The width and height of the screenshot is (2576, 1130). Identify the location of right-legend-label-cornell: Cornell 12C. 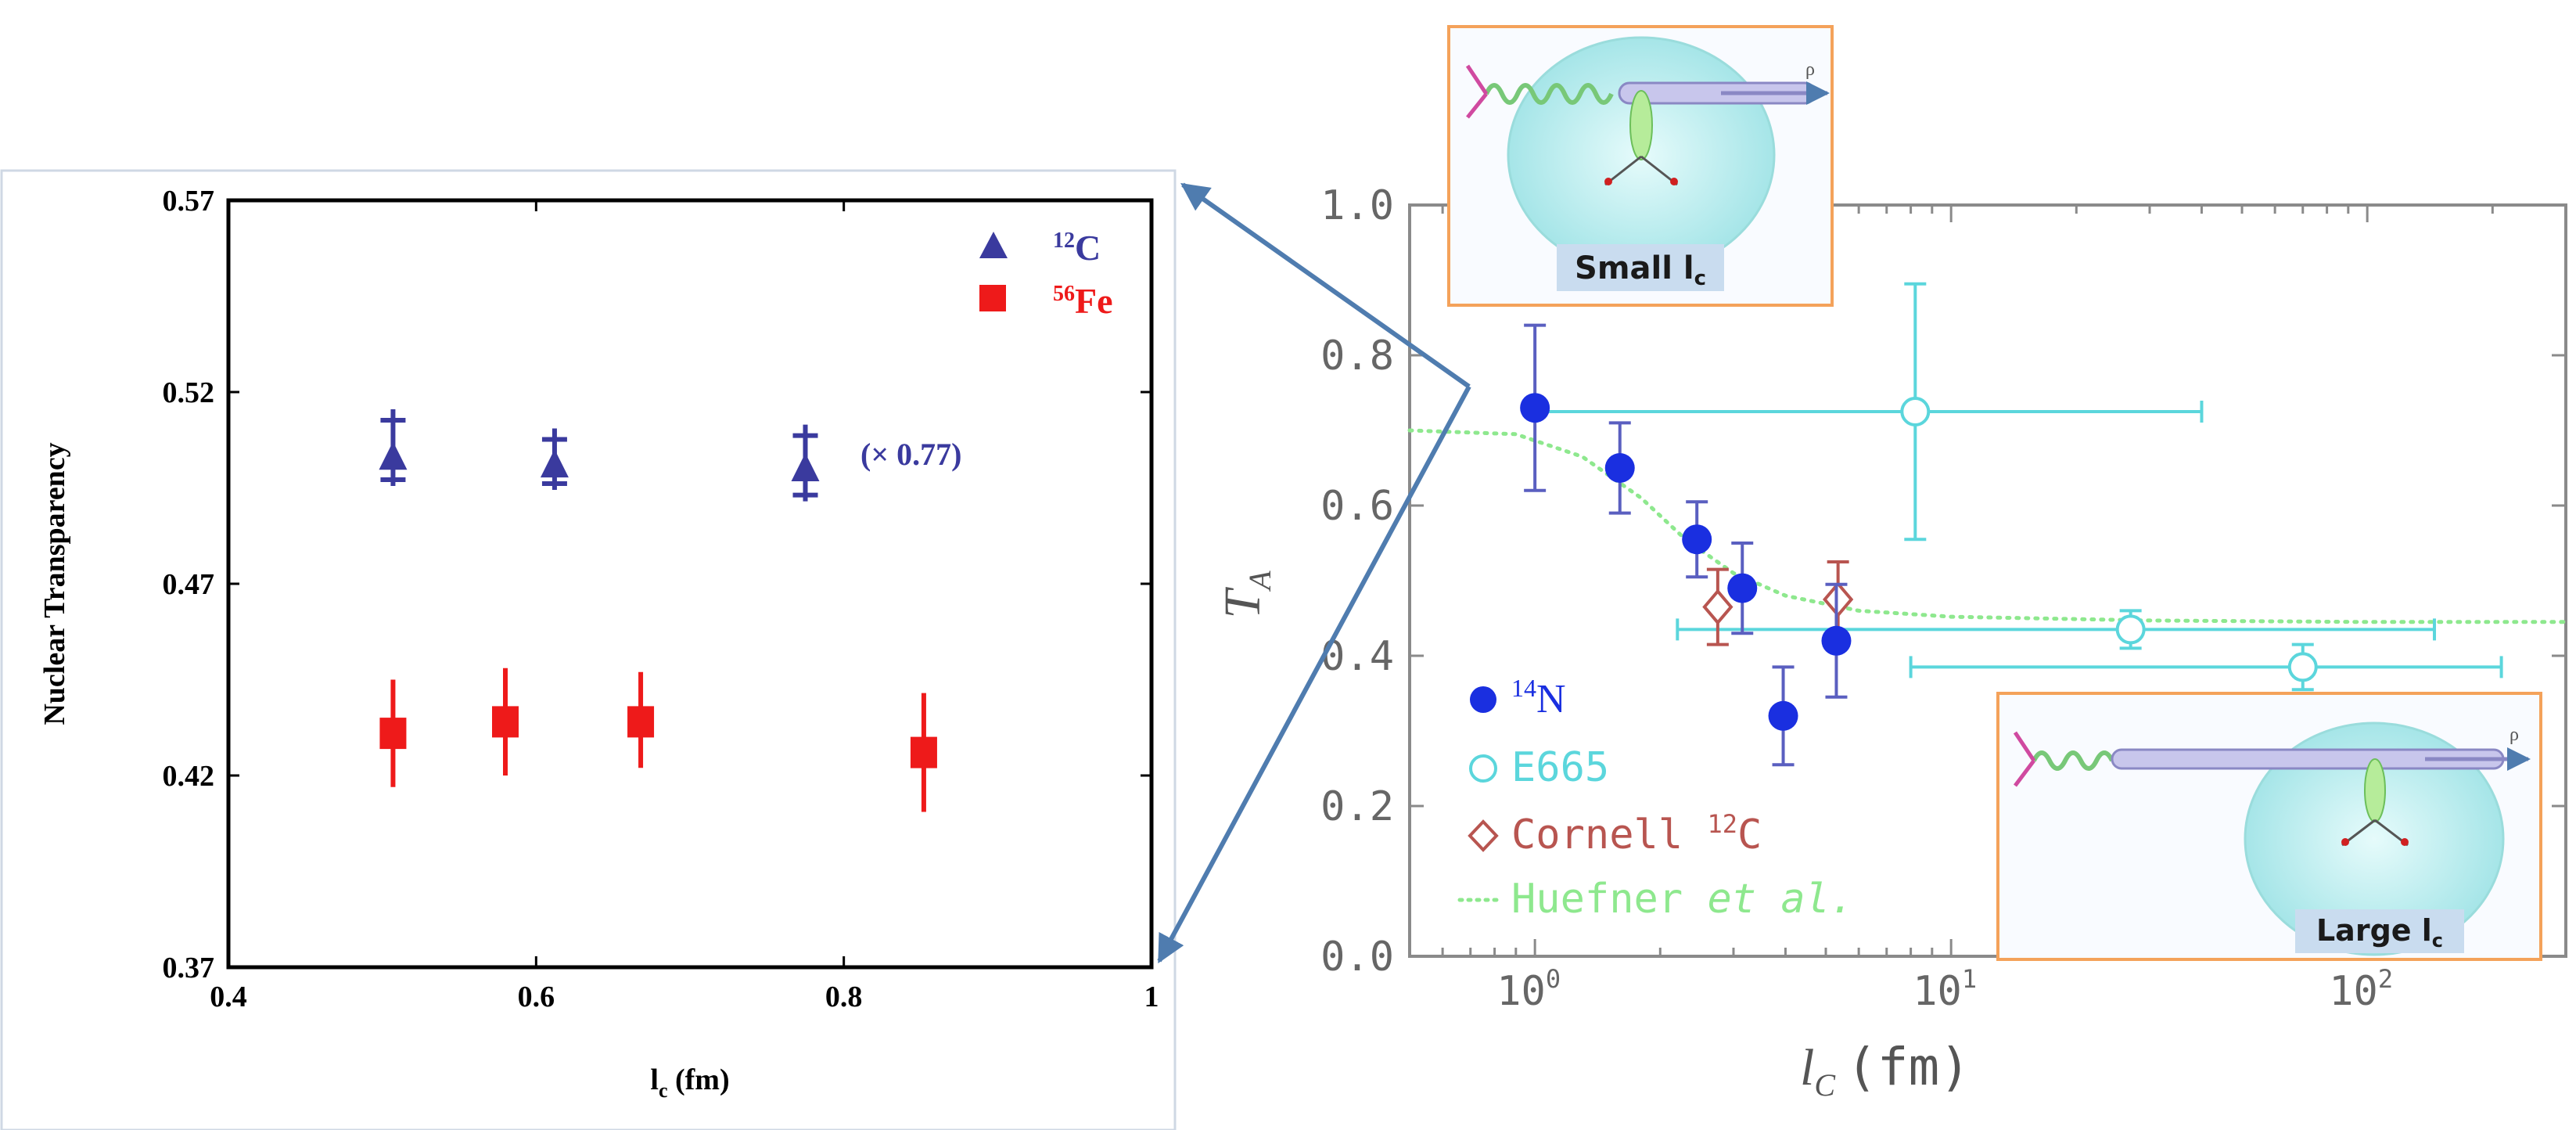
(1637, 833).